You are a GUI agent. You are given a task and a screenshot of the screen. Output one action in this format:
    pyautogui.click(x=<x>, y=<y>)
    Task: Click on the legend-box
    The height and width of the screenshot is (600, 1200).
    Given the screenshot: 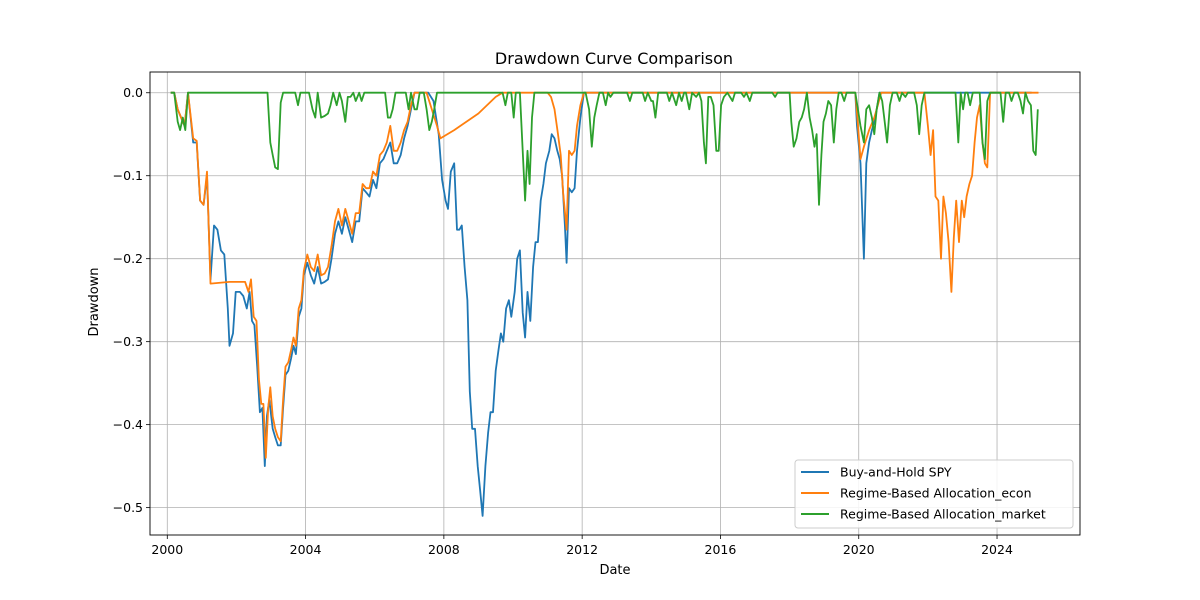 What is the action you would take?
    pyautogui.click(x=934, y=494)
    